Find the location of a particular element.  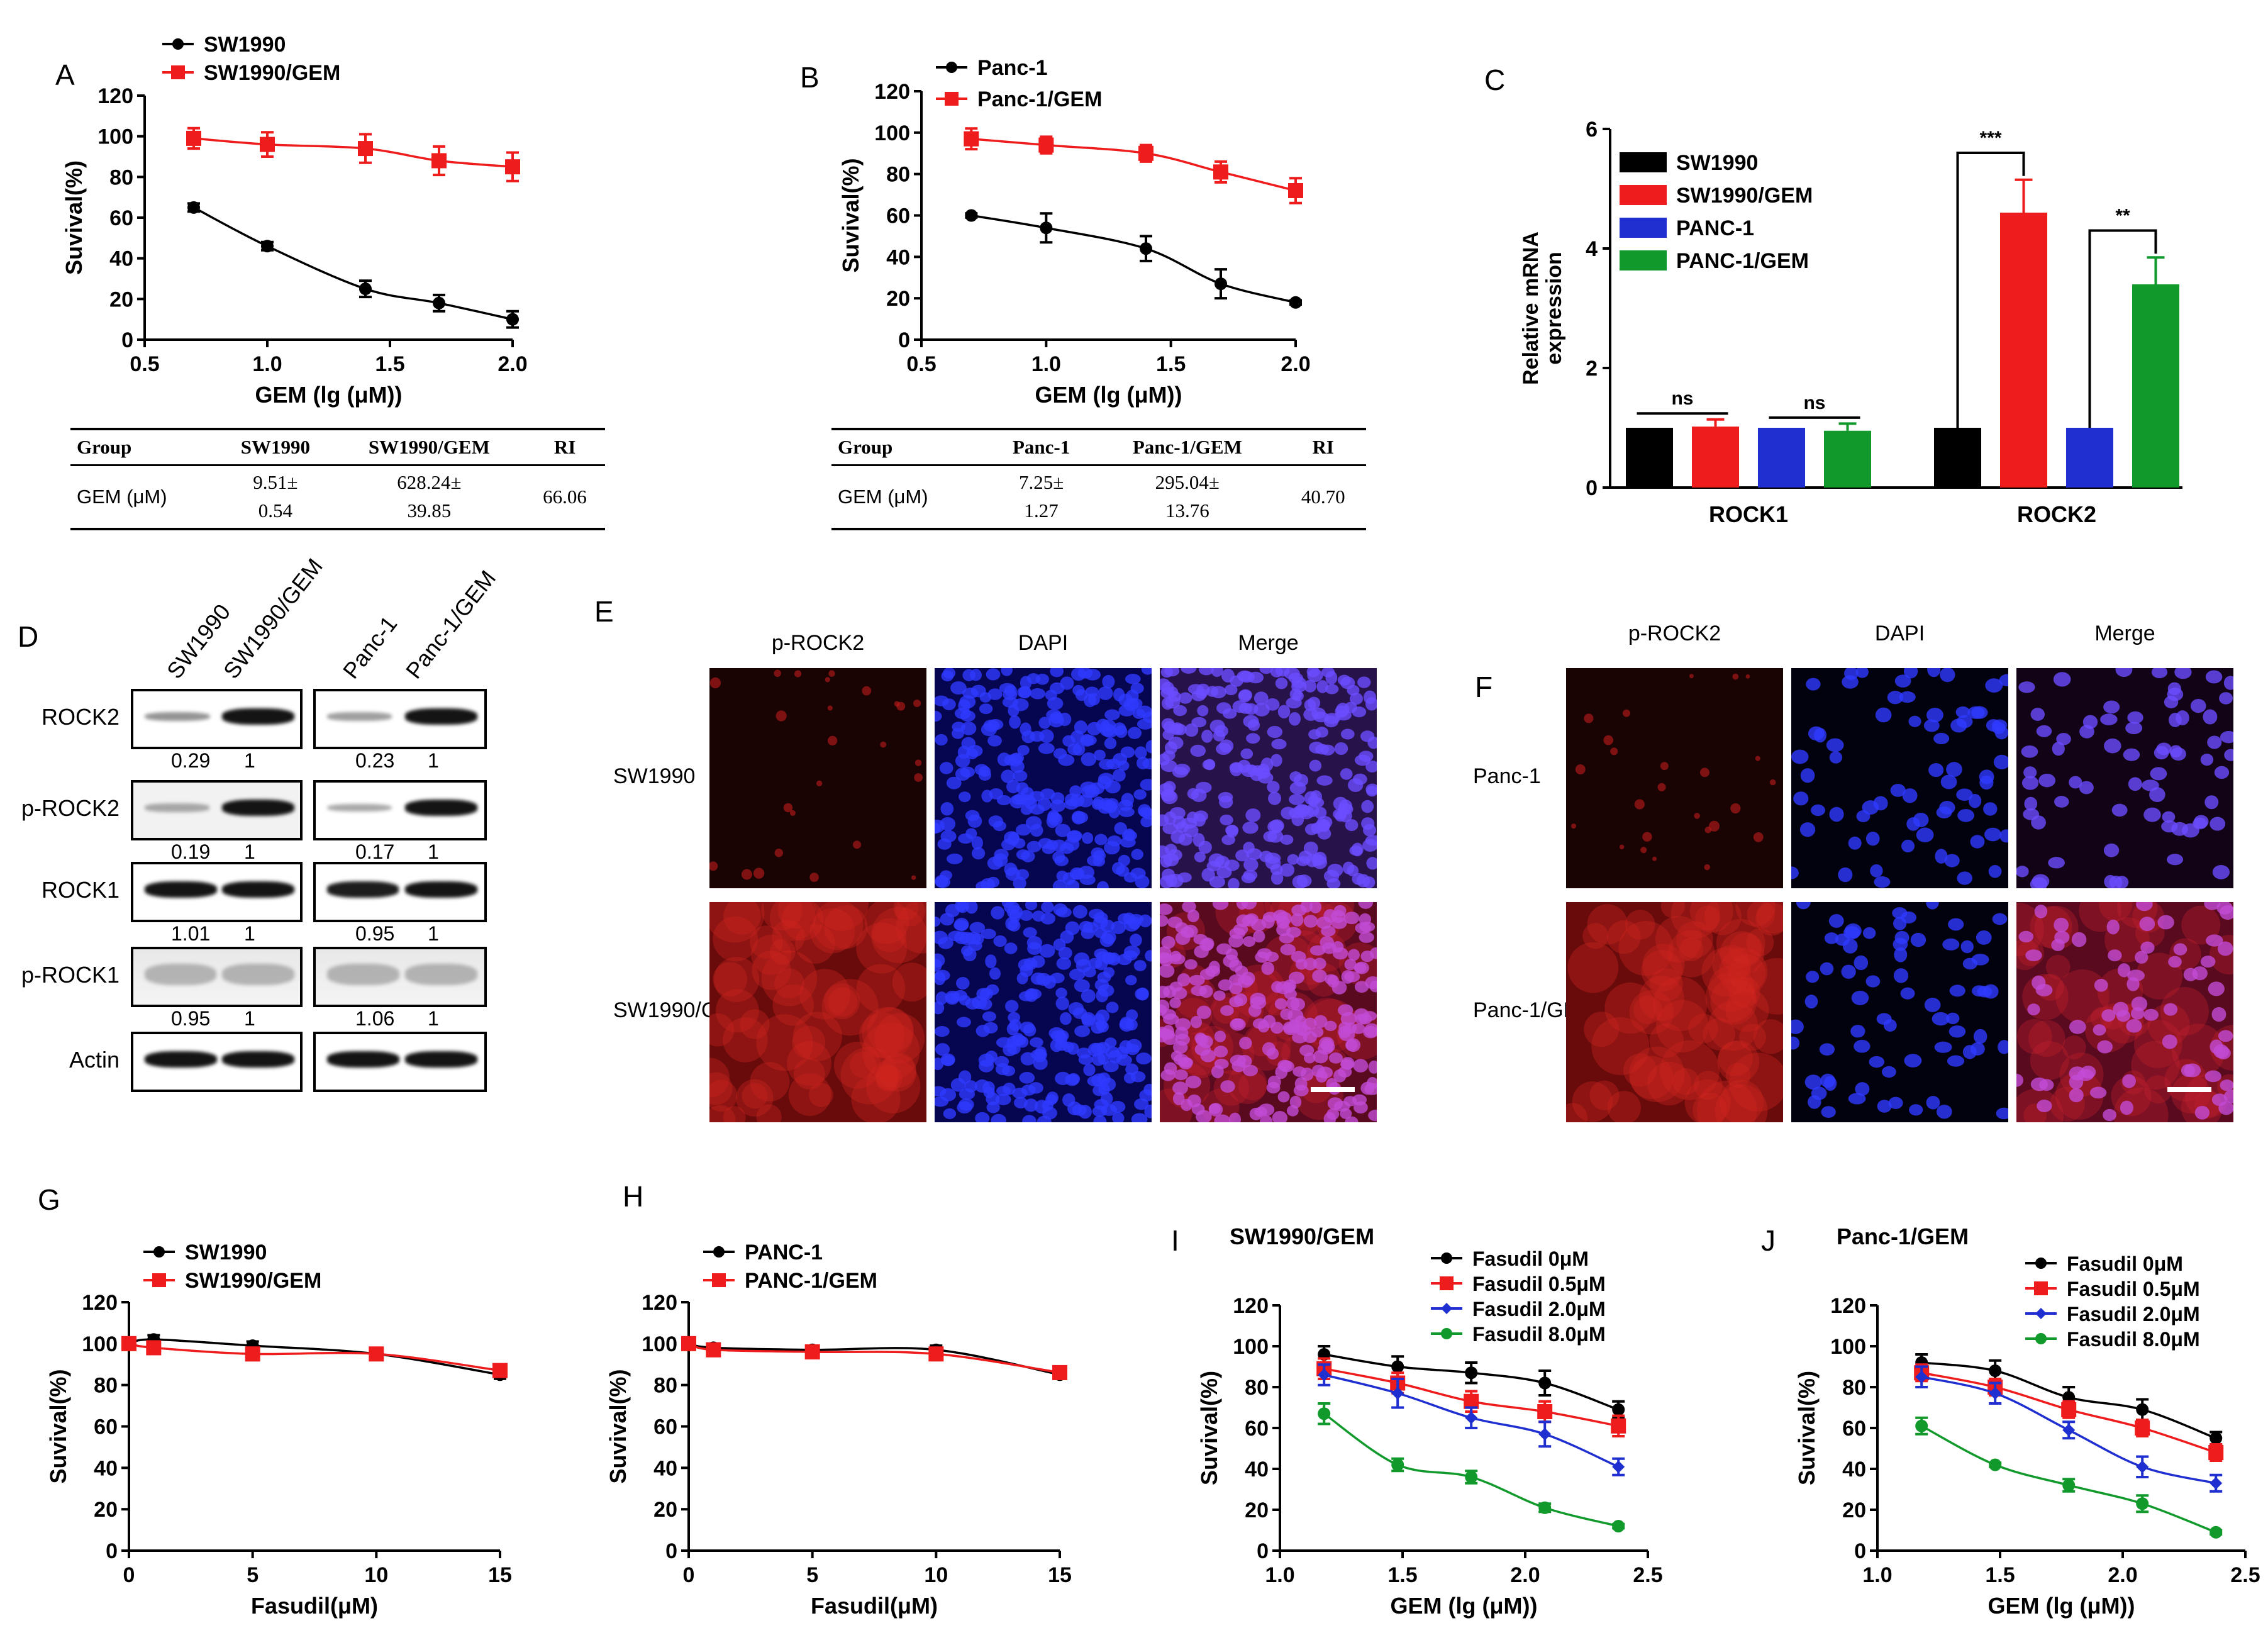

table-a-header-c1: SW1990 is located at coordinates (275, 447).